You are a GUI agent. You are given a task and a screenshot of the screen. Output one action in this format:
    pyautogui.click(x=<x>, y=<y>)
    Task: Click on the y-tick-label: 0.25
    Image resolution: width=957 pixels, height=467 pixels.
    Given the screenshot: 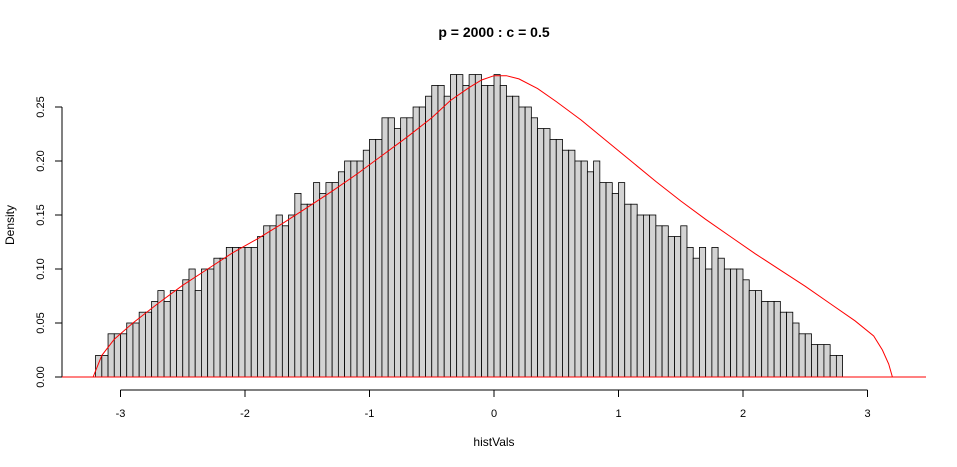 What is the action you would take?
    pyautogui.click(x=41, y=106)
    